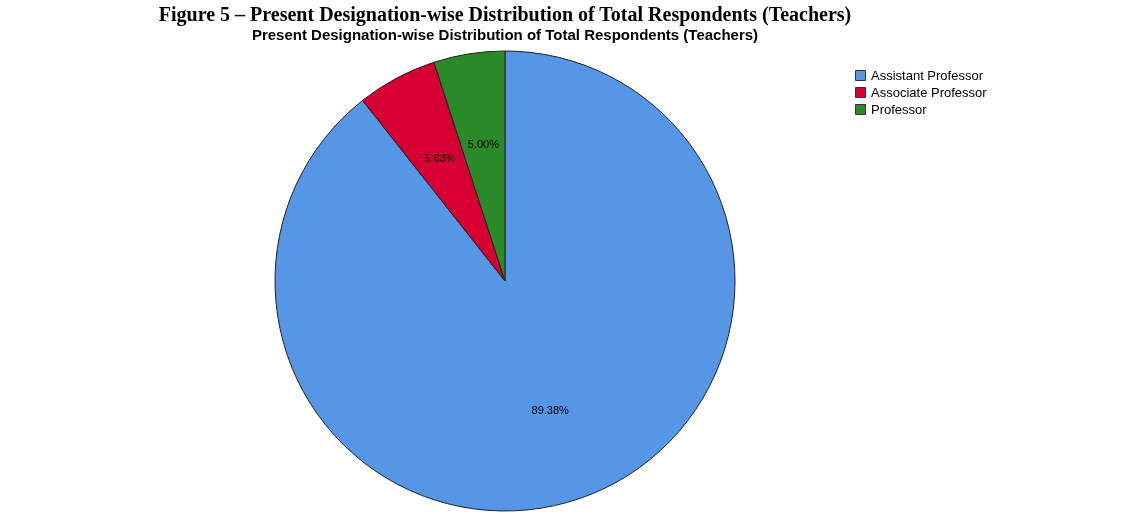 Image resolution: width=1123 pixels, height=530 pixels. What do you see at coordinates (505, 34) in the screenshot?
I see `chart-title: Present Designation-wise Distribution of Total Respondents (Teachers)` at bounding box center [505, 34].